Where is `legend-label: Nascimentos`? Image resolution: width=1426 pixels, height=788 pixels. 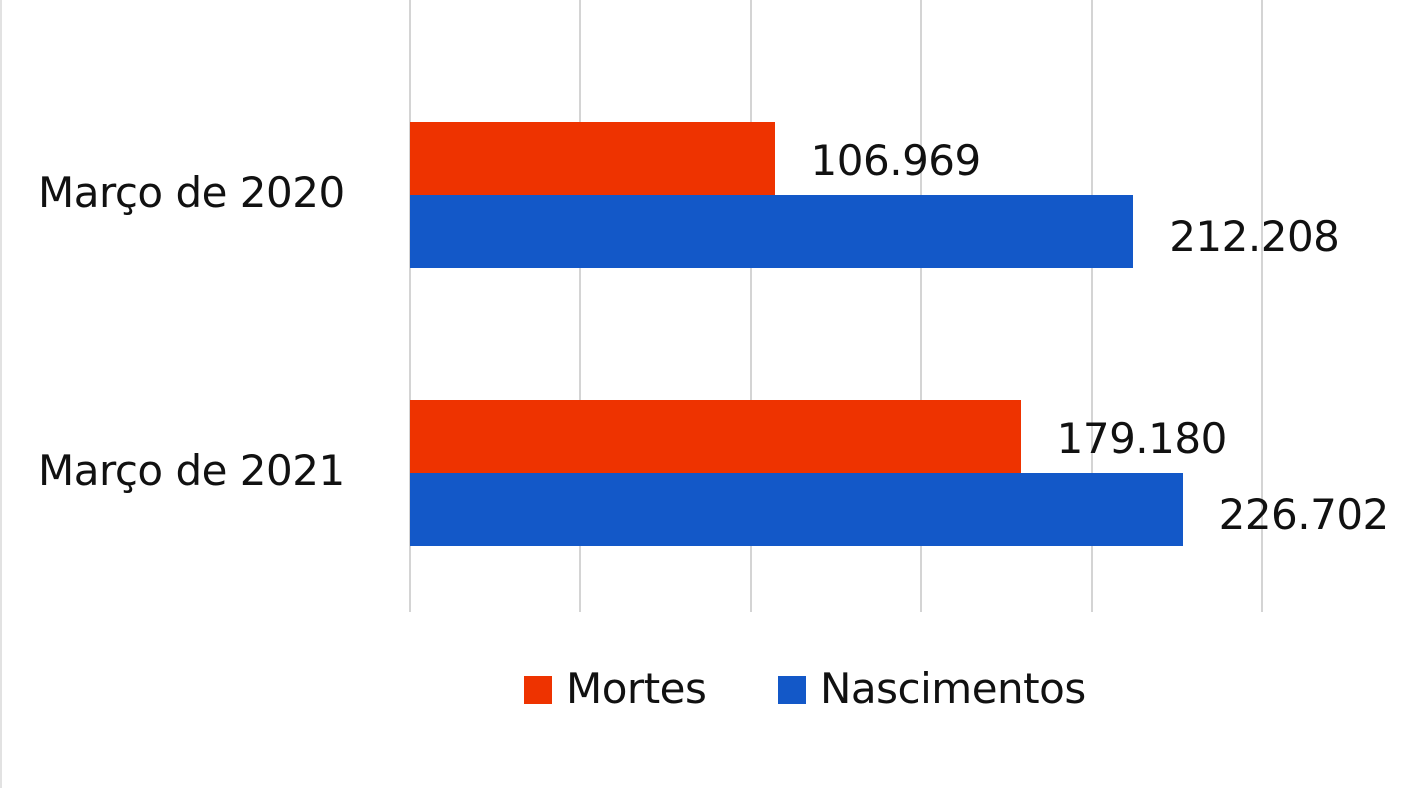 legend-label: Nascimentos is located at coordinates (953, 688).